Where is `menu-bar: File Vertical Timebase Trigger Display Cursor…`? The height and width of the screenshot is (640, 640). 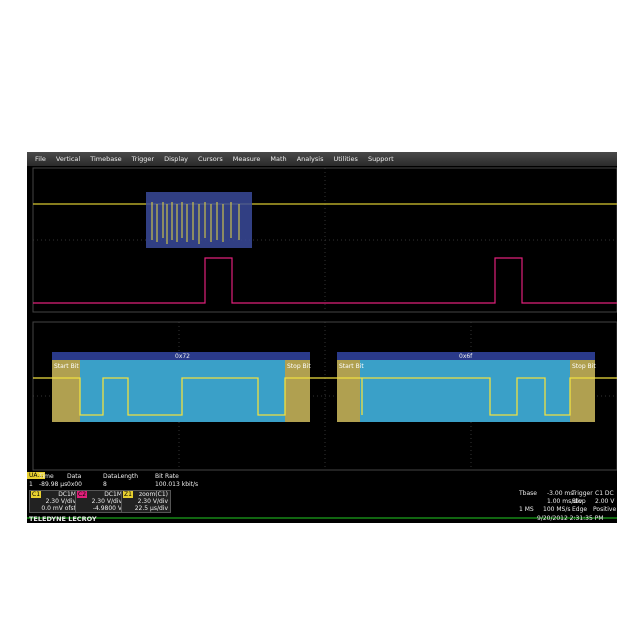 menu-bar: File Vertical Timebase Trigger Display Cursor… is located at coordinates (322, 159).